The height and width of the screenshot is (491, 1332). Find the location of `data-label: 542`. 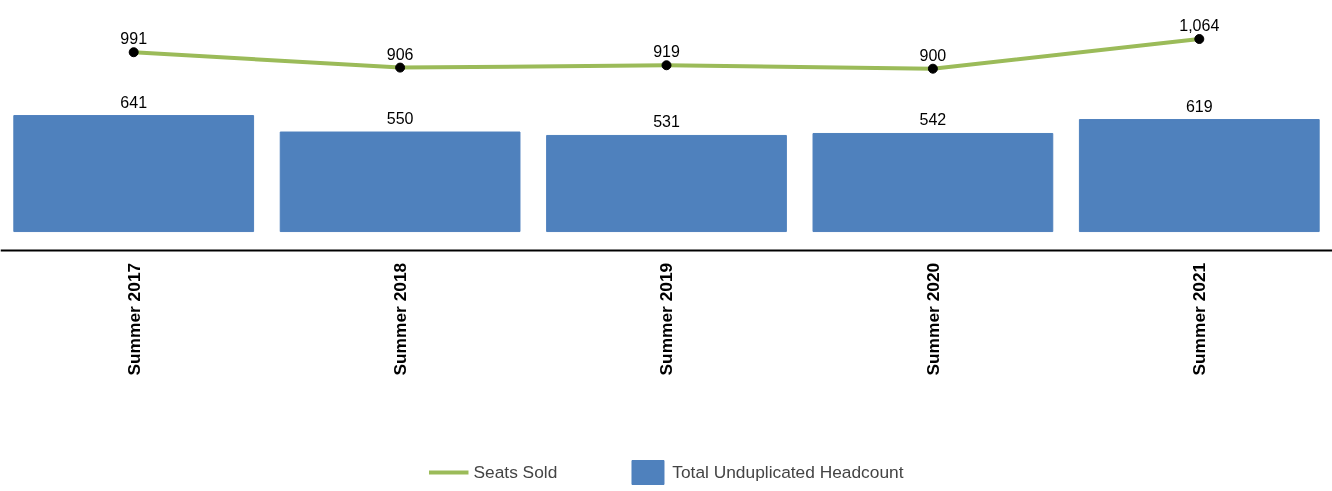

data-label: 542 is located at coordinates (933, 120).